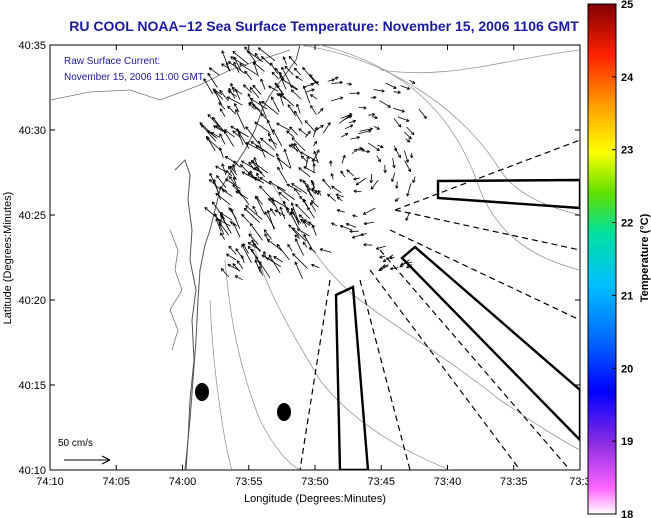 The height and width of the screenshot is (518, 651). Describe the element at coordinates (32, 301) in the screenshot. I see `y-tick-label: 40:20` at that location.